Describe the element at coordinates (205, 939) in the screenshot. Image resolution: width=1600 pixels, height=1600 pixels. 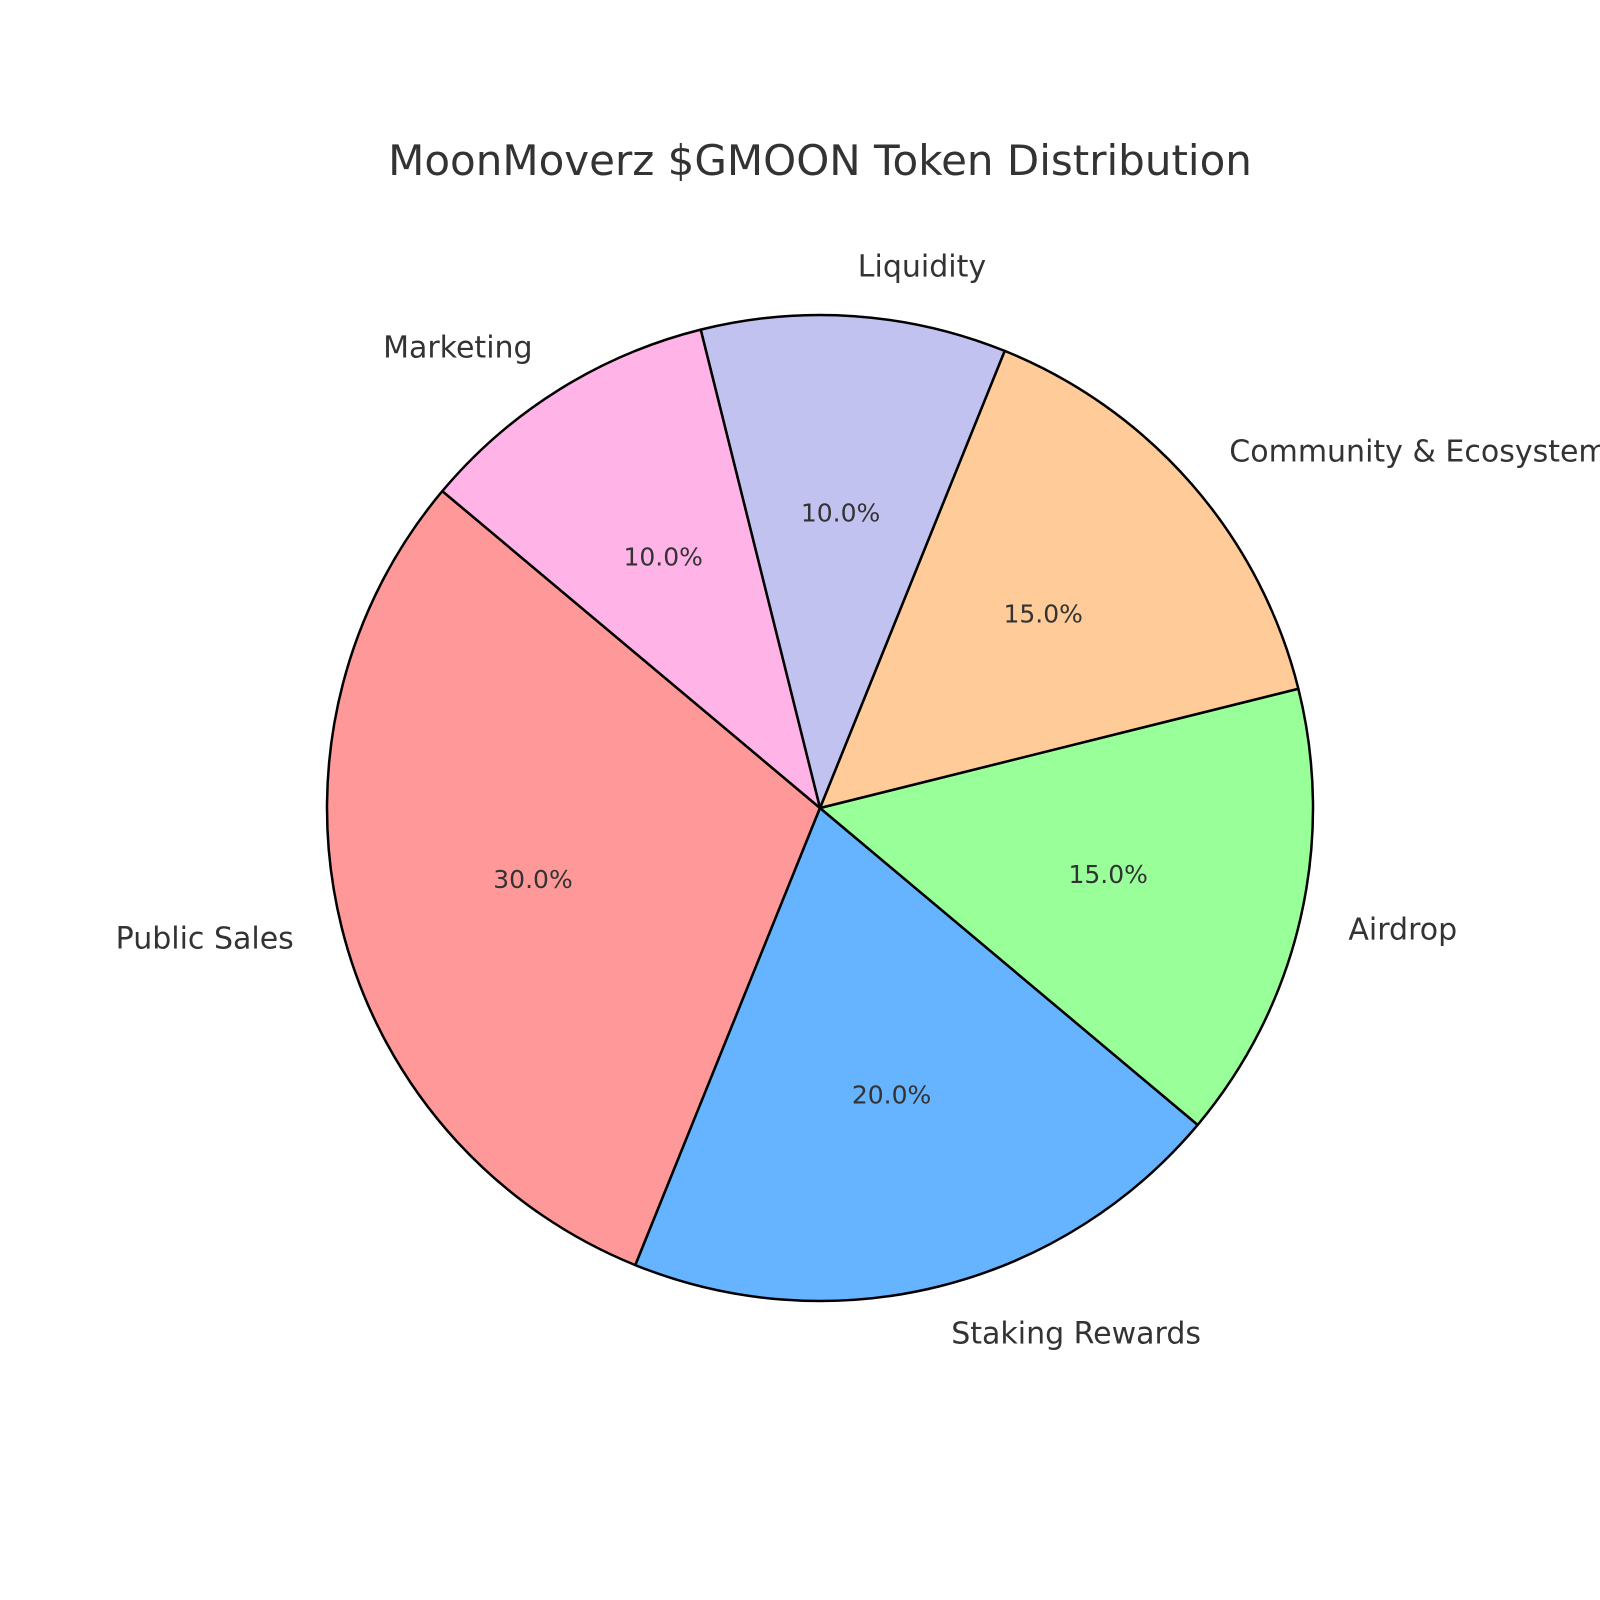
I see `category-label-public-sales: Public Sales` at that location.